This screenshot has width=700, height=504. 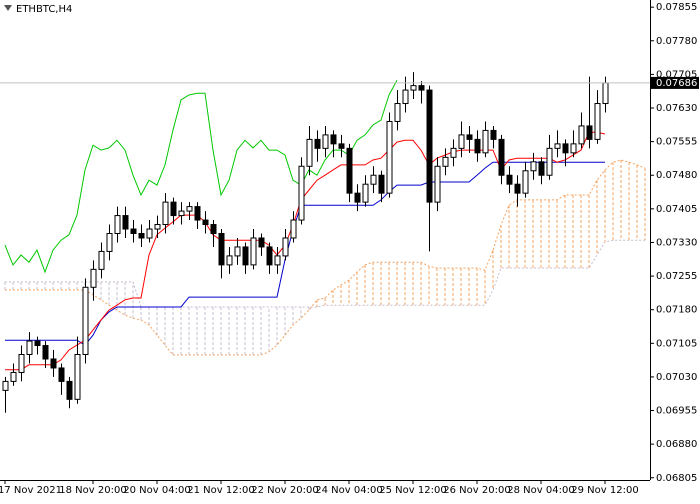 What do you see at coordinates (156, 490) in the screenshot?
I see `x-tick-label: 20 Nov 04:00` at bounding box center [156, 490].